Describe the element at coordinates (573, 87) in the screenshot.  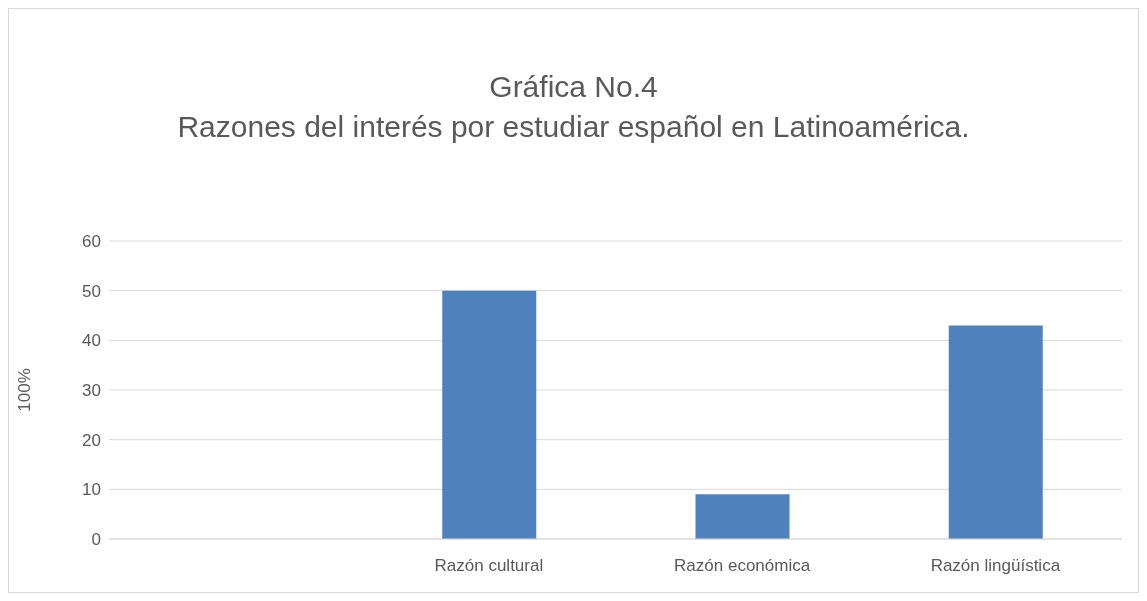
I see `chart-title: Gráfica No.4` at that location.